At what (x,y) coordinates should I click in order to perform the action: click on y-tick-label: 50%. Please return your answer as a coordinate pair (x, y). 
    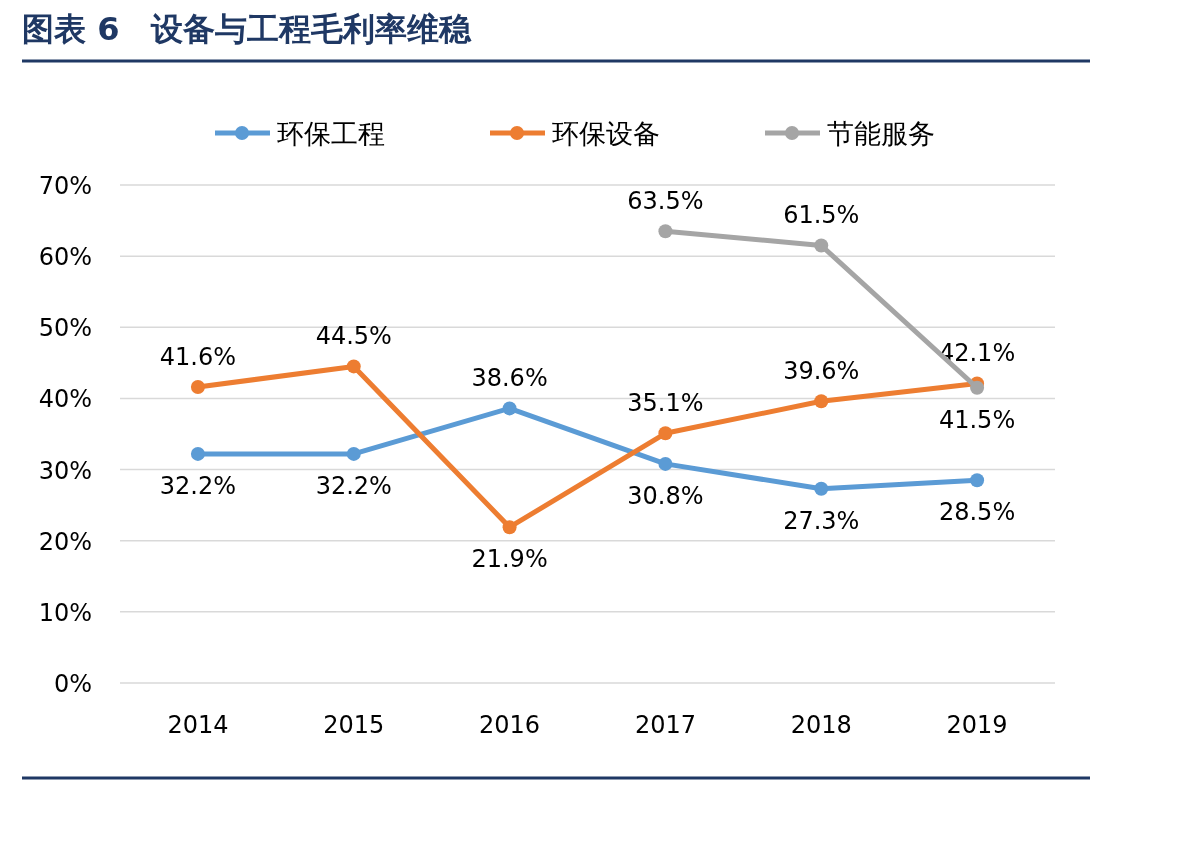
    Looking at the image, I should click on (65, 328).